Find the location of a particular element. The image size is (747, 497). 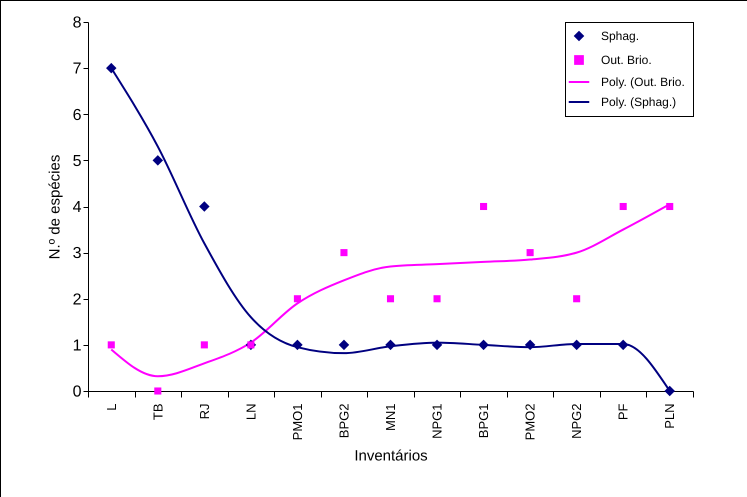

x-tick-label: TB is located at coordinates (158, 412).